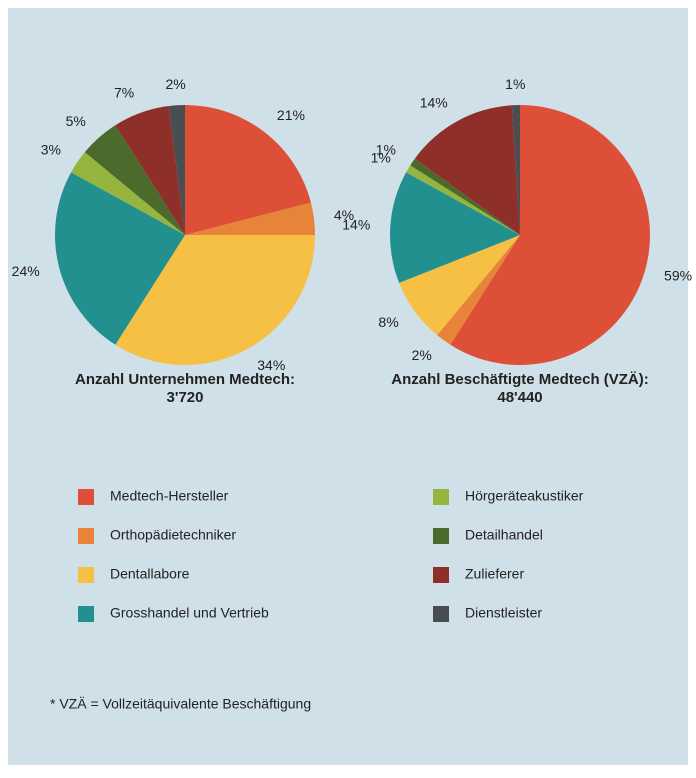 The image size is (696, 778). What do you see at coordinates (76, 121) in the screenshot?
I see `slice-label: 5%` at bounding box center [76, 121].